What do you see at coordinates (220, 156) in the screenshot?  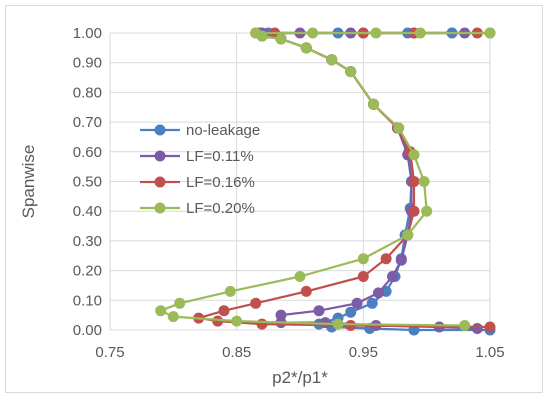 I see `legend-label: LF=0.11%` at bounding box center [220, 156].